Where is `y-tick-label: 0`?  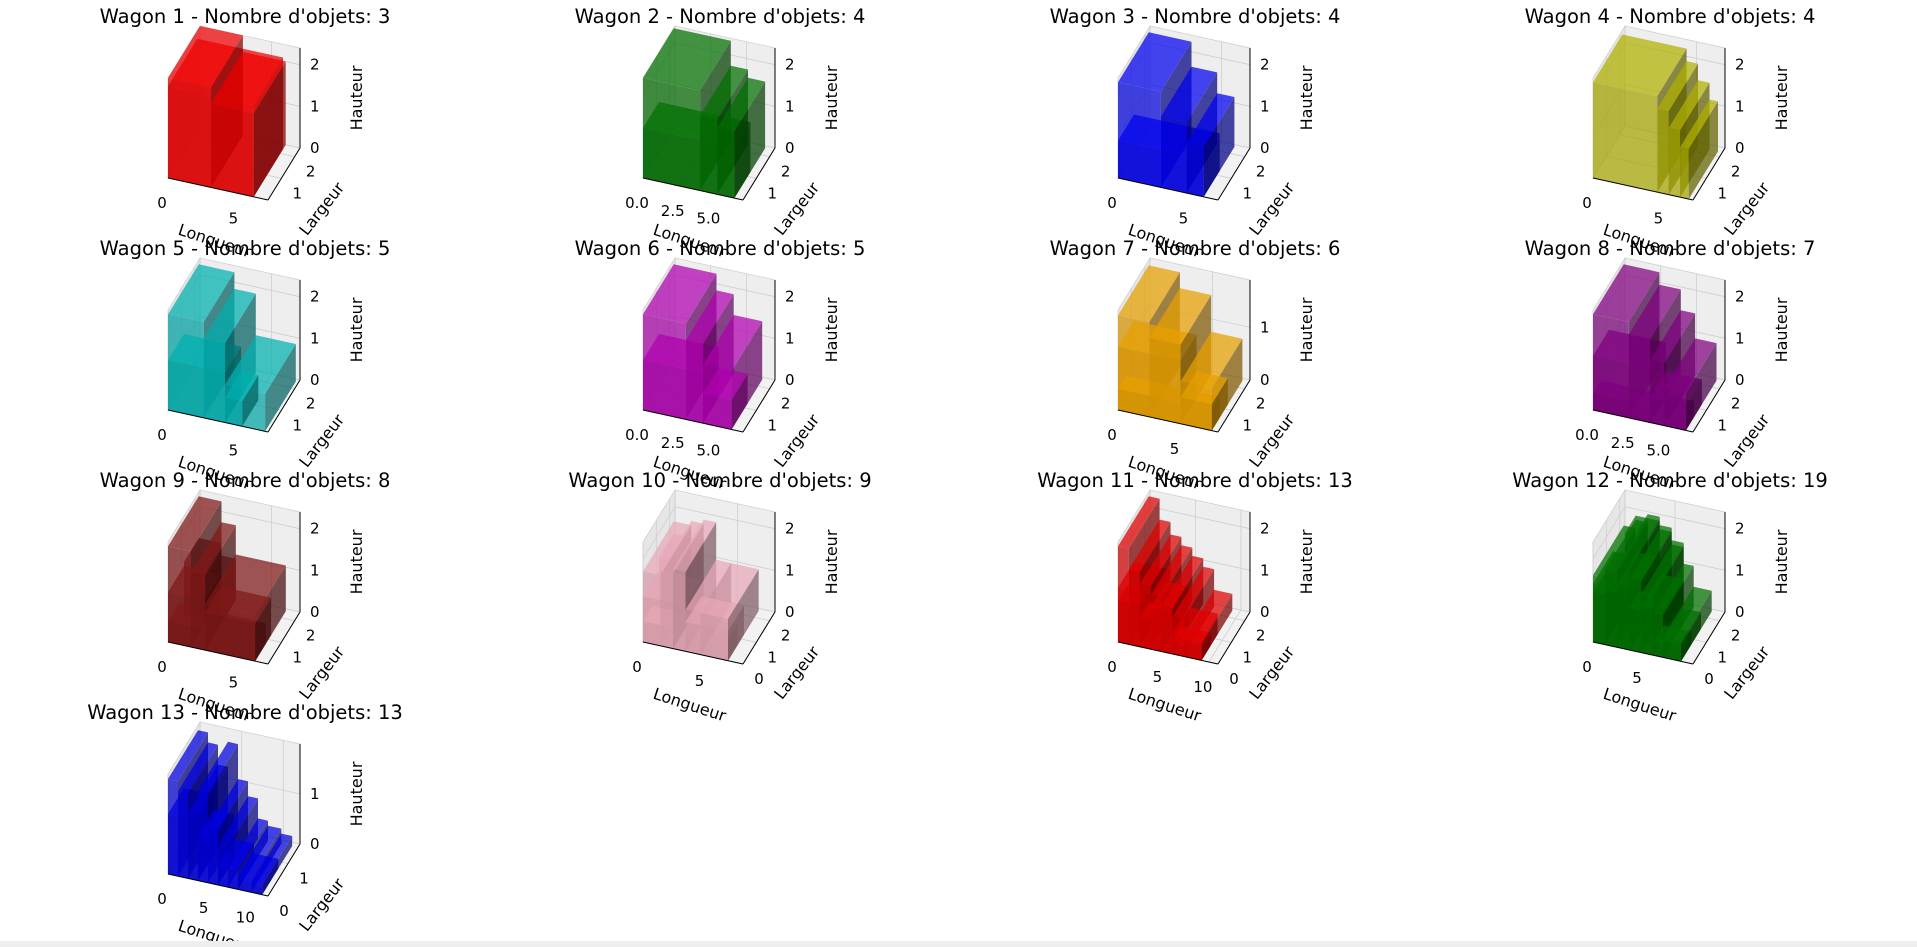
y-tick-label: 0 is located at coordinates (284, 911).